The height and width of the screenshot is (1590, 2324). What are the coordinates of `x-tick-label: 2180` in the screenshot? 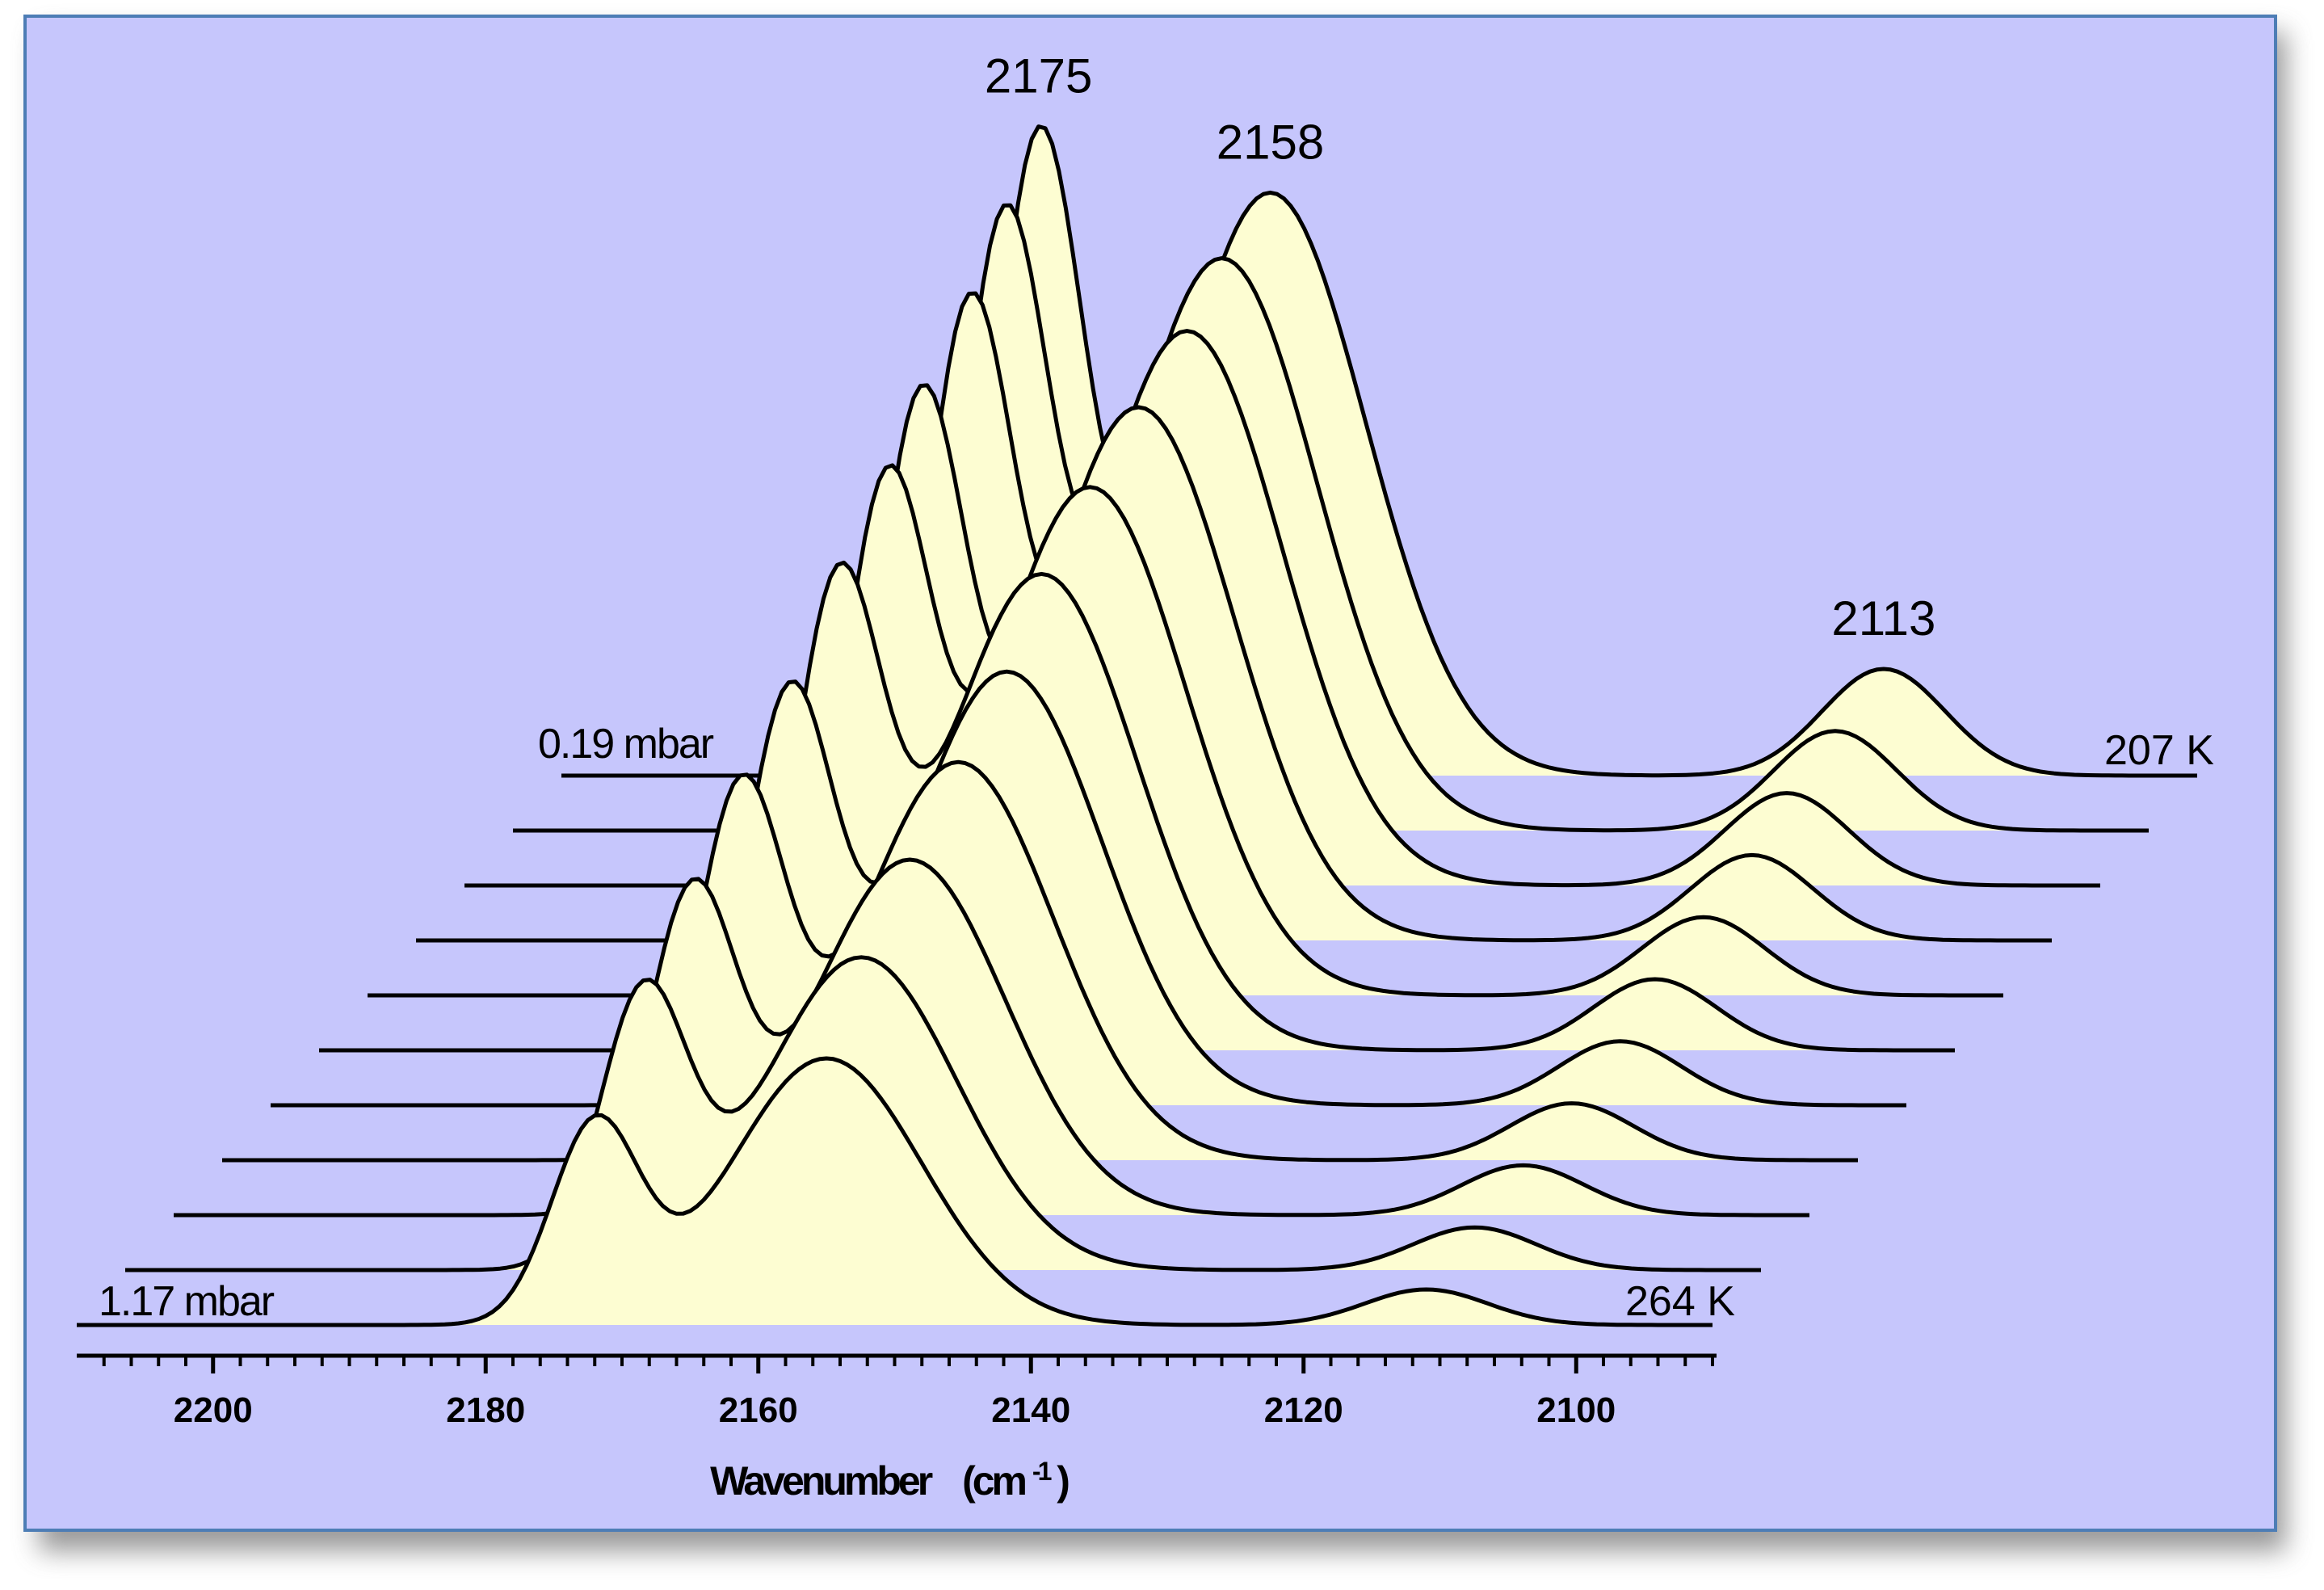 It's located at (486, 1410).